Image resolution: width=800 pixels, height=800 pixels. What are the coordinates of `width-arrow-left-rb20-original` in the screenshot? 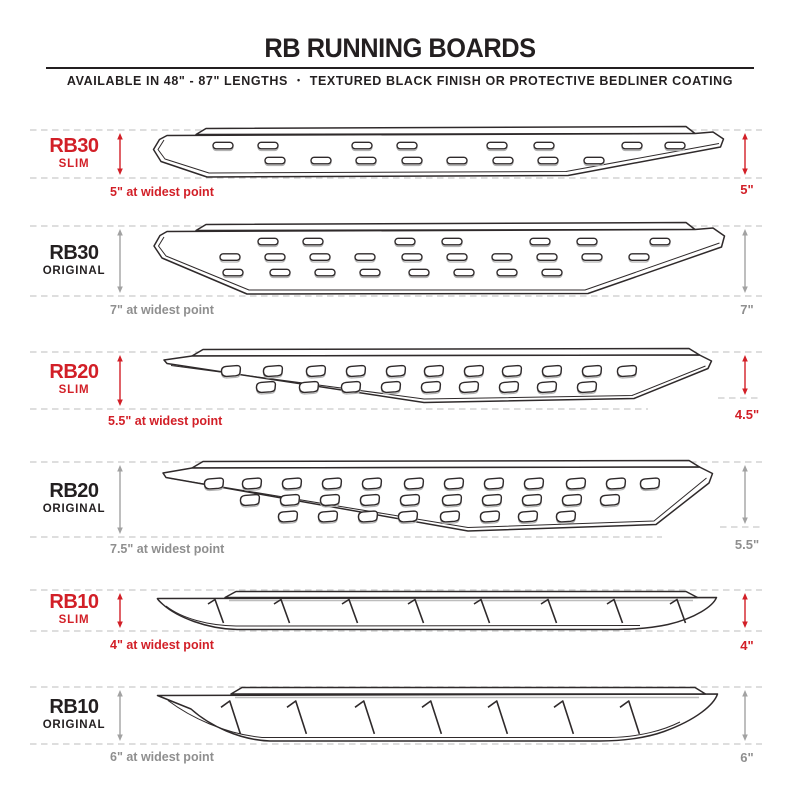 It's located at (120, 499).